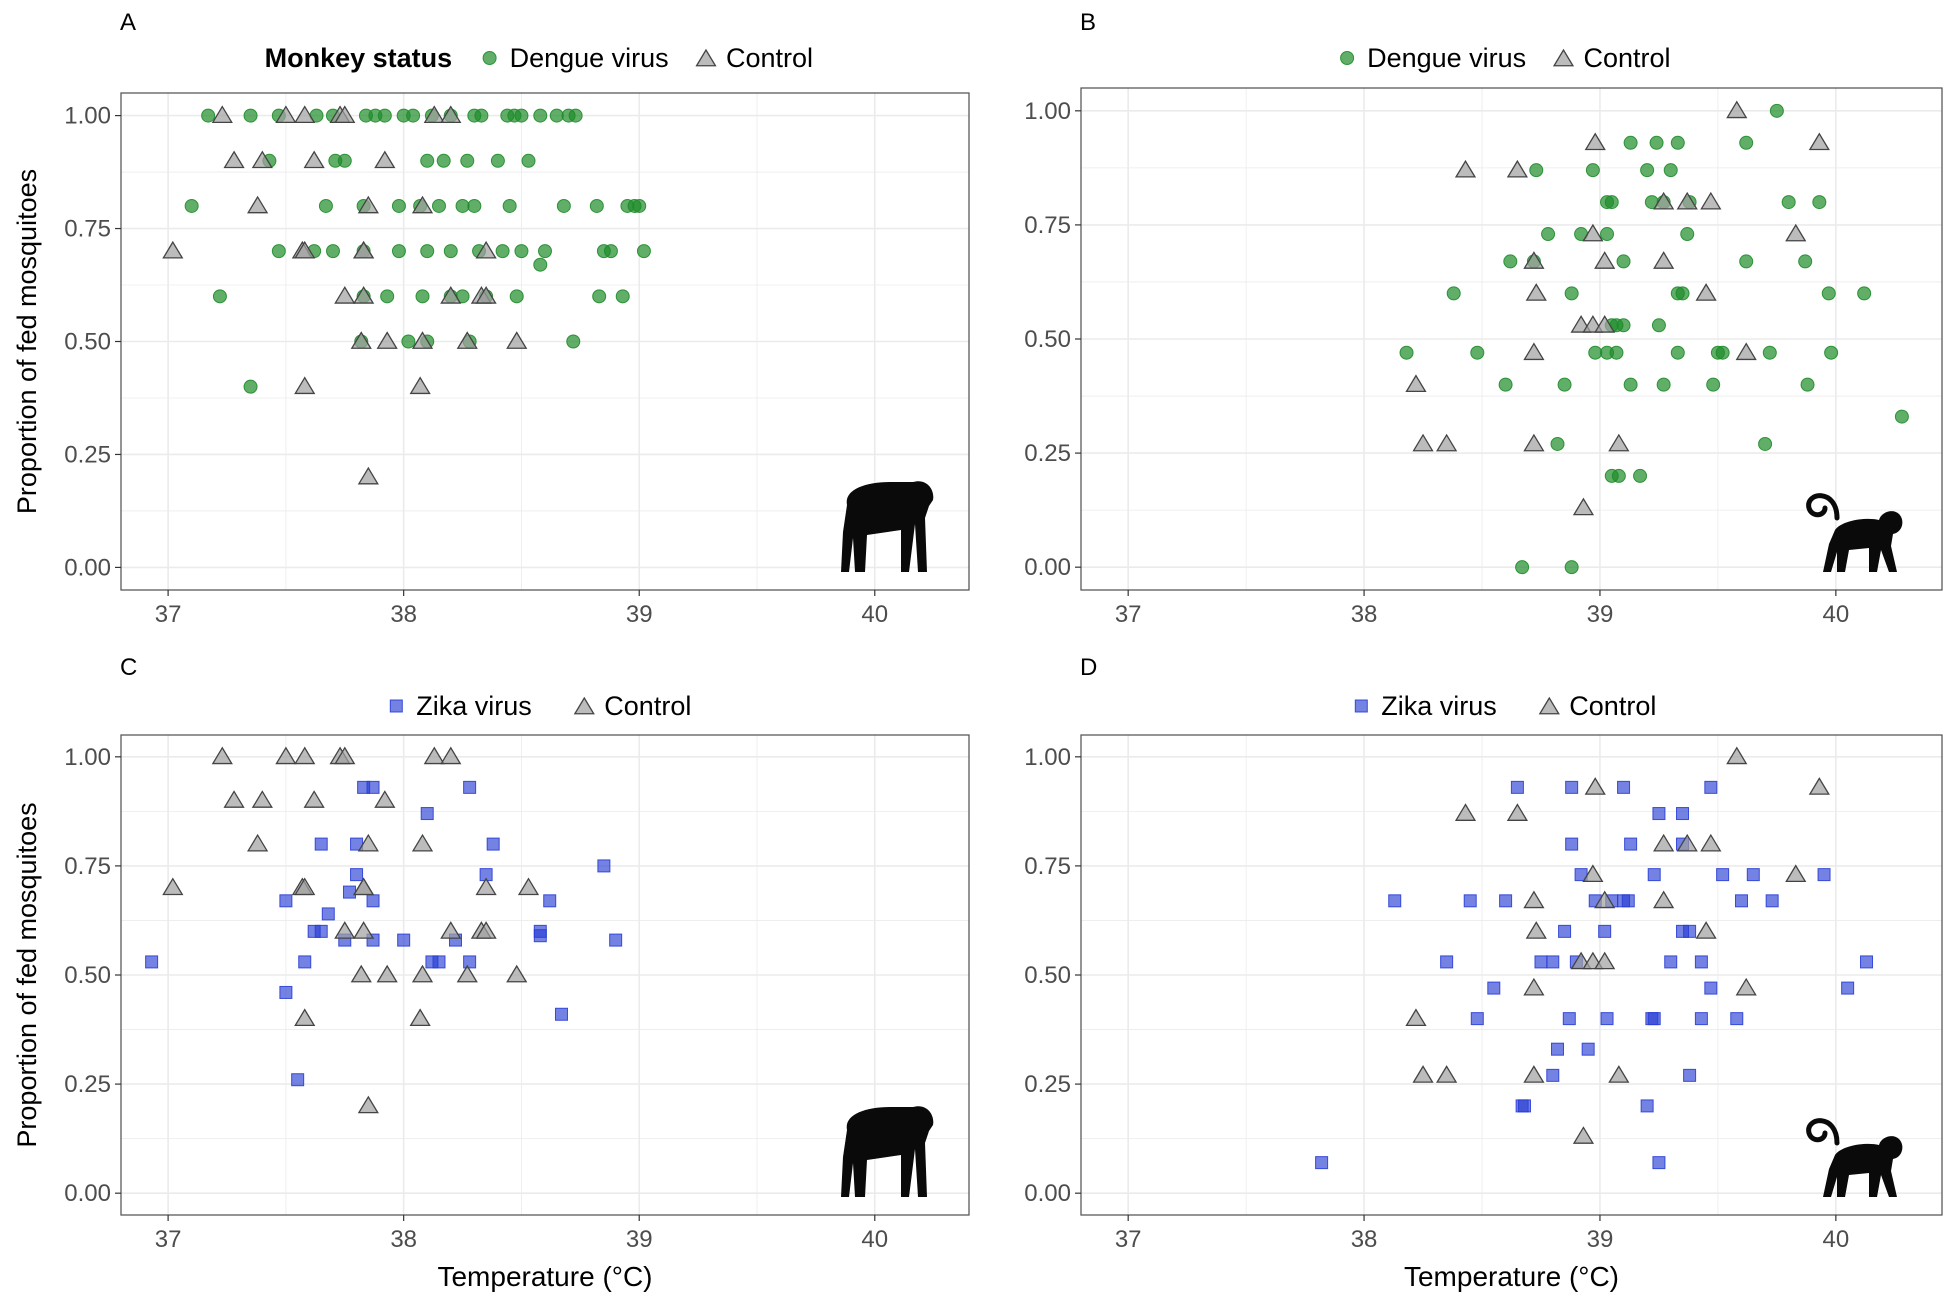 Image resolution: width=1950 pixels, height=1300 pixels. I want to click on legend-label-virus: Zika virus, so click(474, 706).